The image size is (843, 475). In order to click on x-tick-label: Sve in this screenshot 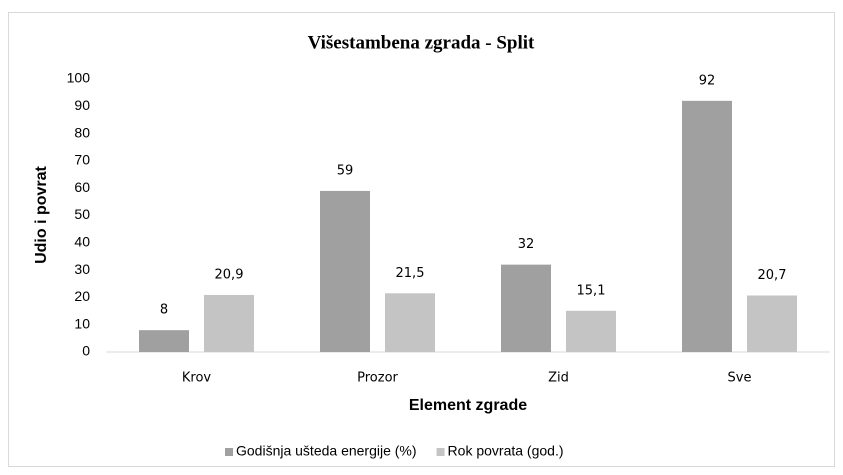, I will do `click(740, 378)`.